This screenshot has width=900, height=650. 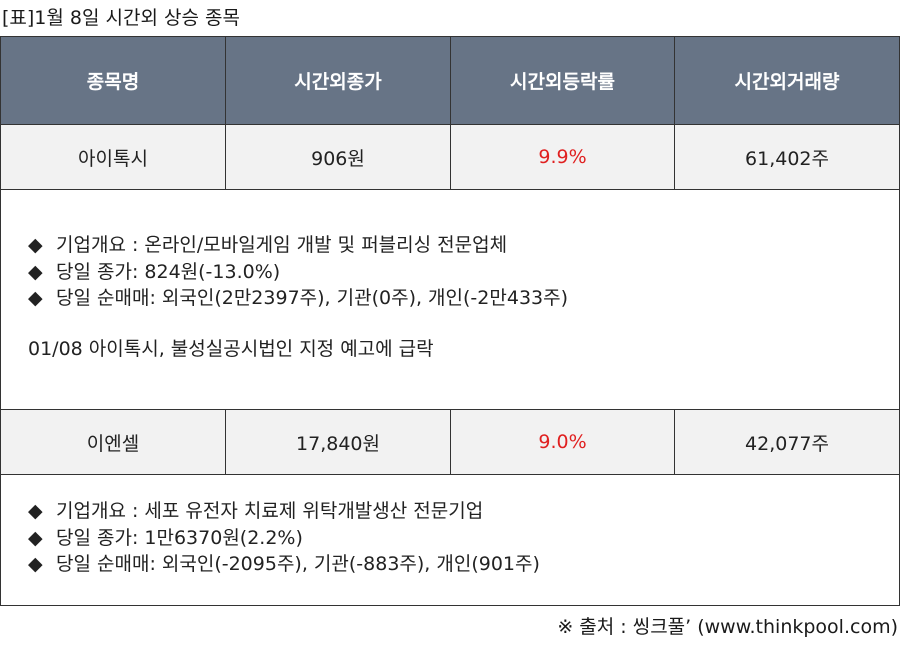 What do you see at coordinates (121, 18) in the screenshot?
I see `page-title: [표]1월 8일 시간외 상승 종목` at bounding box center [121, 18].